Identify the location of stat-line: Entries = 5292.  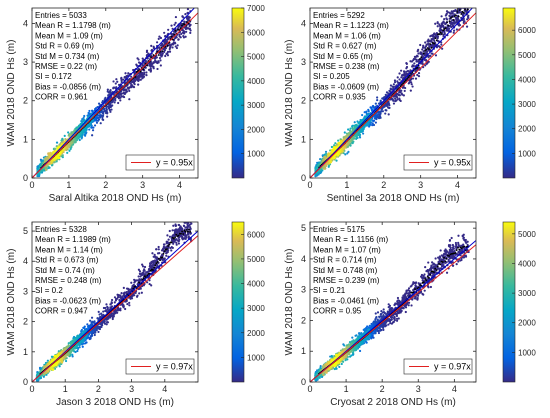
(339, 15).